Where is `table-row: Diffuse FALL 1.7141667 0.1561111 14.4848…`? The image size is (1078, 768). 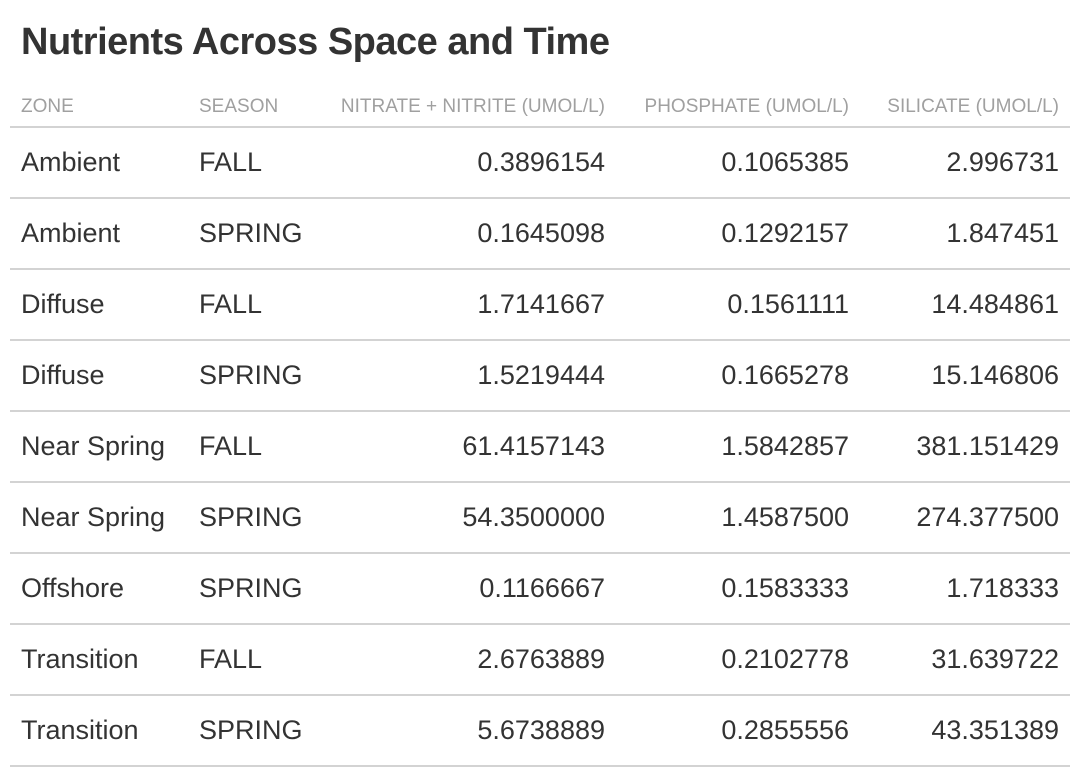 table-row: Diffuse FALL 1.7141667 0.1561111 14.4848… is located at coordinates (540, 305).